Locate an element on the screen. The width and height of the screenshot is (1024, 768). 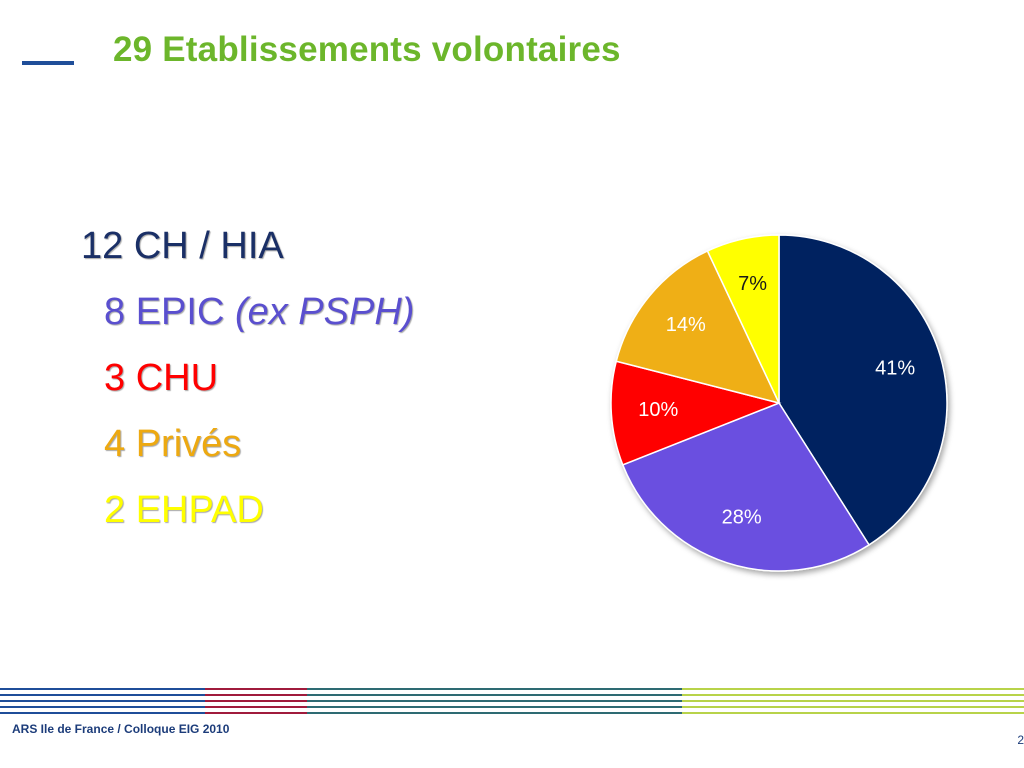
bullet-item-ehpad: 2 EHPAD is located at coordinates (184, 510).